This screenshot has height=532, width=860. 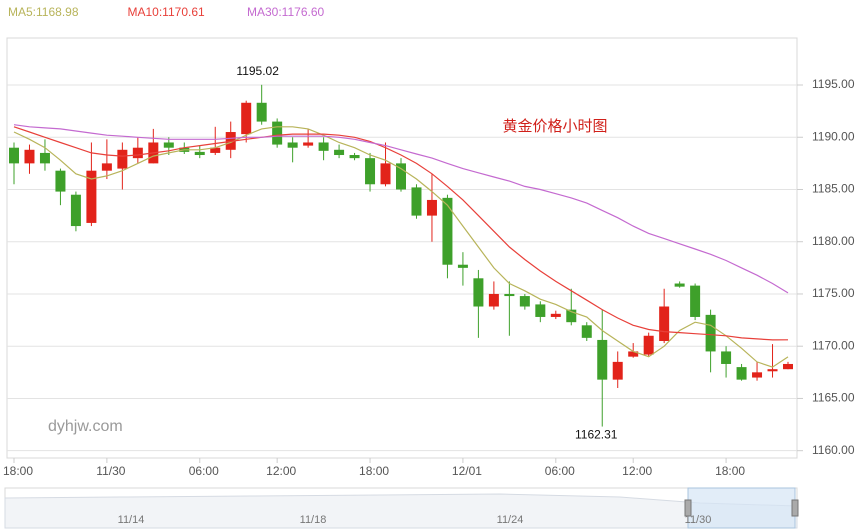 I want to click on navigator-label: 11/30, so click(x=698, y=520).